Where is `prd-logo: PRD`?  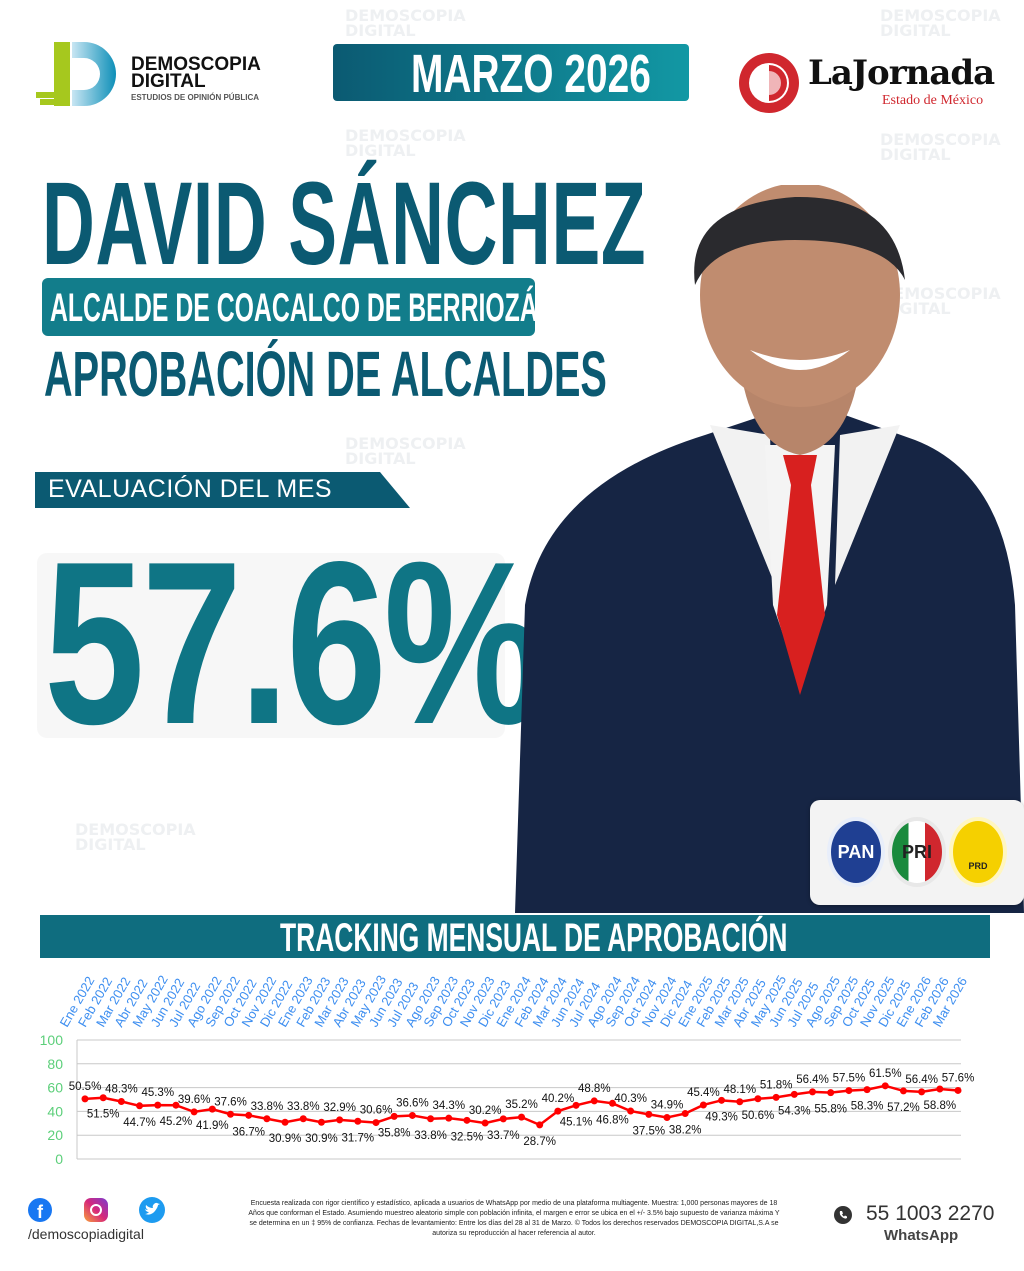 prd-logo: PRD is located at coordinates (978, 852).